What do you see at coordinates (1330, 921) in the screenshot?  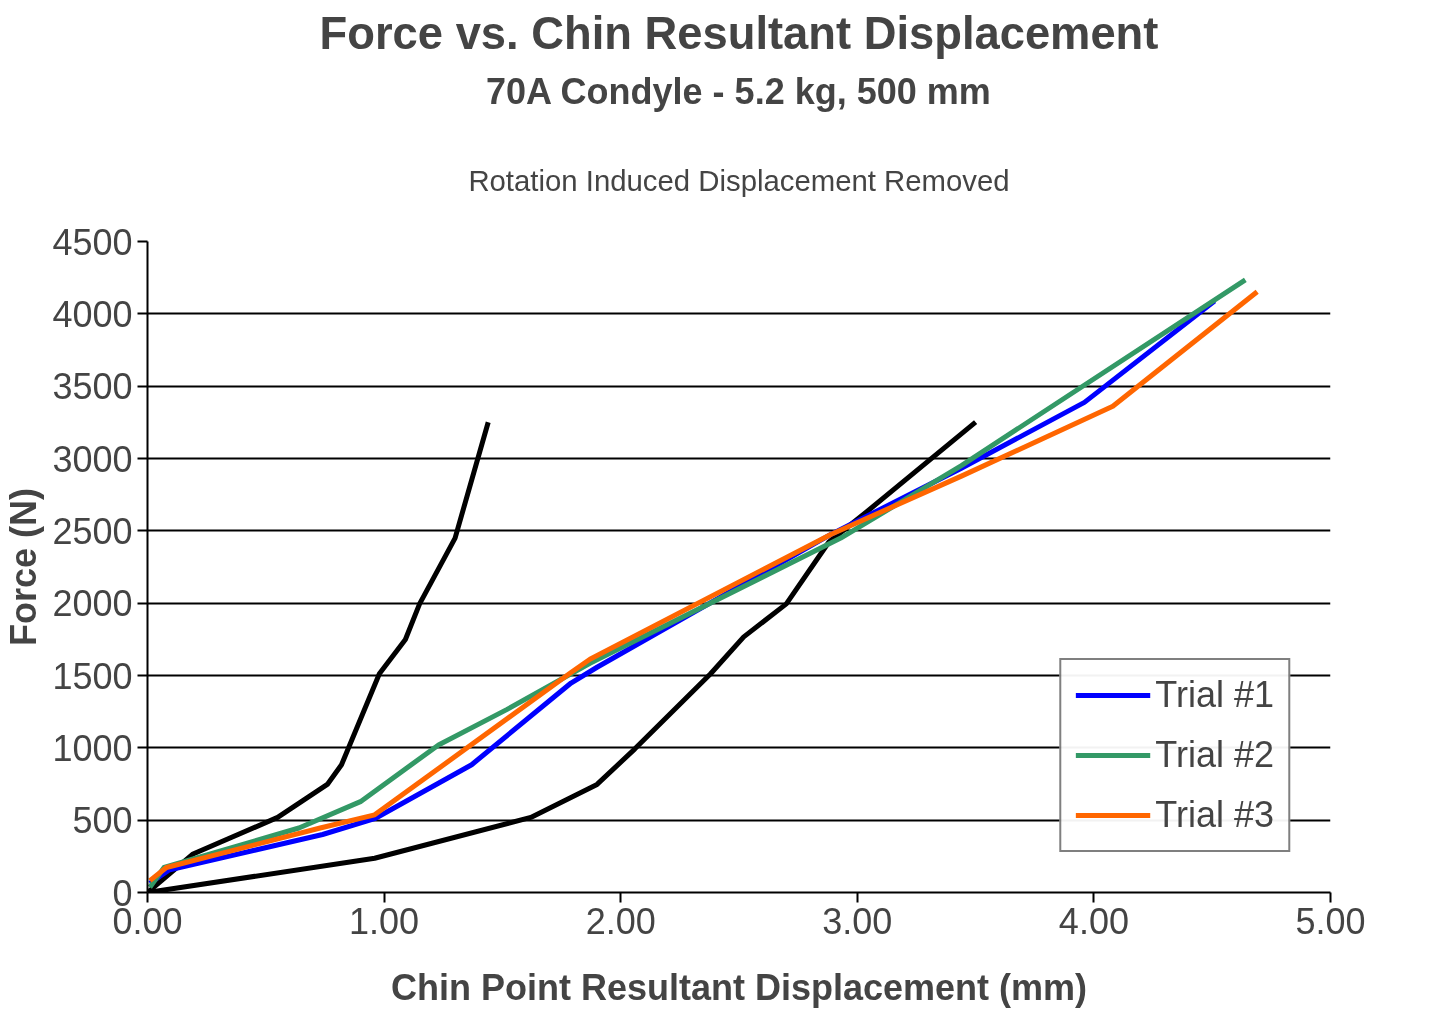 I see `x-tick-label: 5.00` at bounding box center [1330, 921].